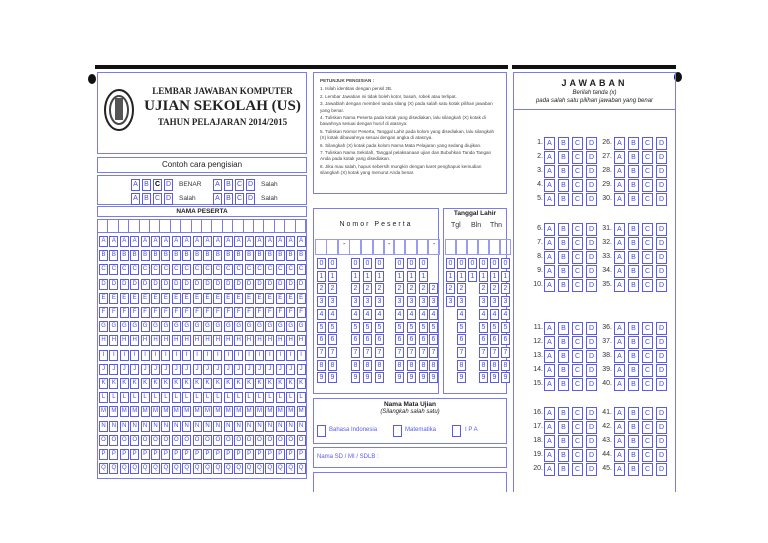 This screenshot has height=543, width=768. What do you see at coordinates (176, 270) in the screenshot?
I see `name-letter-bubble: C` at bounding box center [176, 270].